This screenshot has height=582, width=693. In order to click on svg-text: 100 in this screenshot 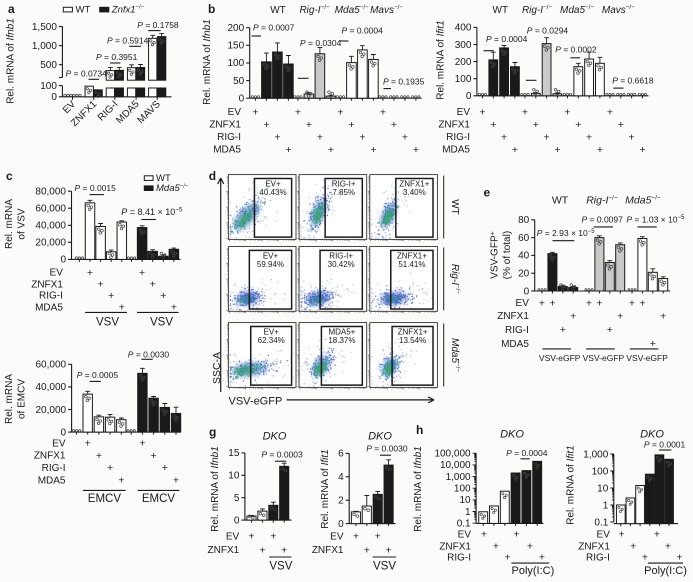, I will do `click(48, 86)`.